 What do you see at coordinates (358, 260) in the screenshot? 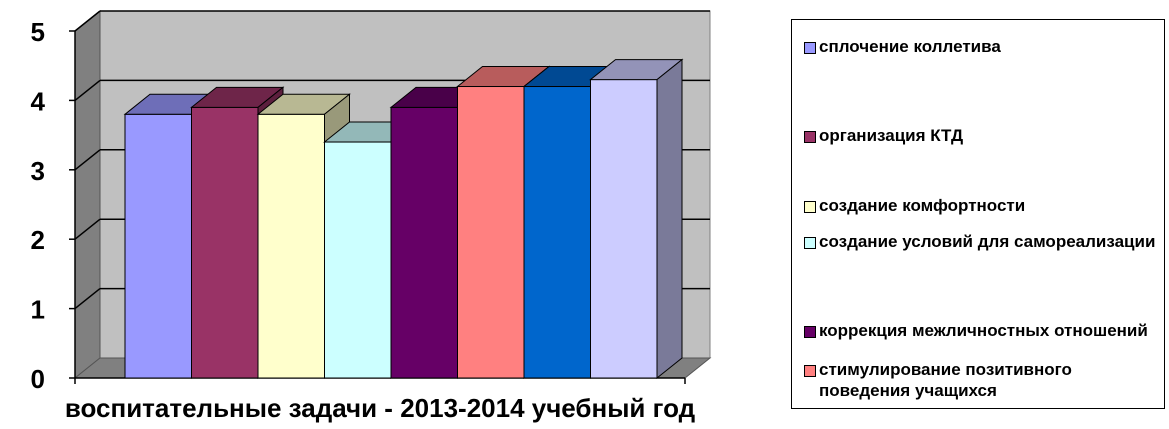
I see `bar-4-front` at bounding box center [358, 260].